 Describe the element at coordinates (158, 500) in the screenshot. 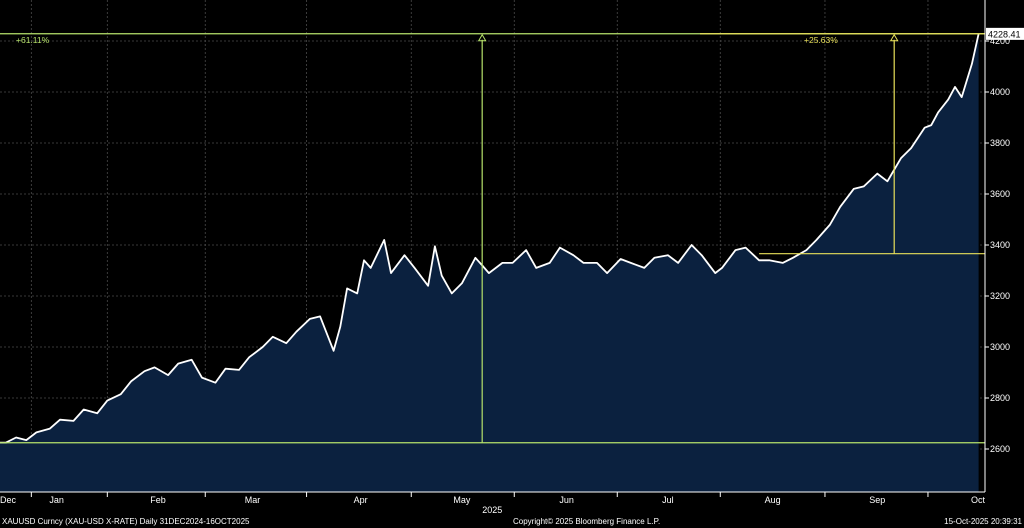

I see `x-tick-label: Feb` at that location.